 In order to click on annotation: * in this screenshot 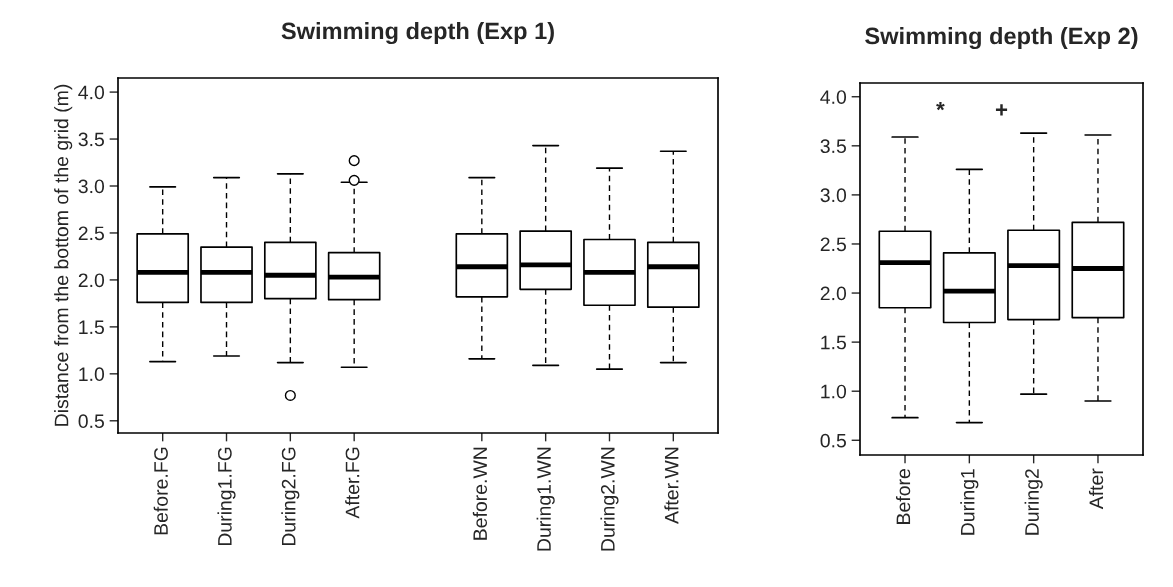, I will do `click(940, 106)`.